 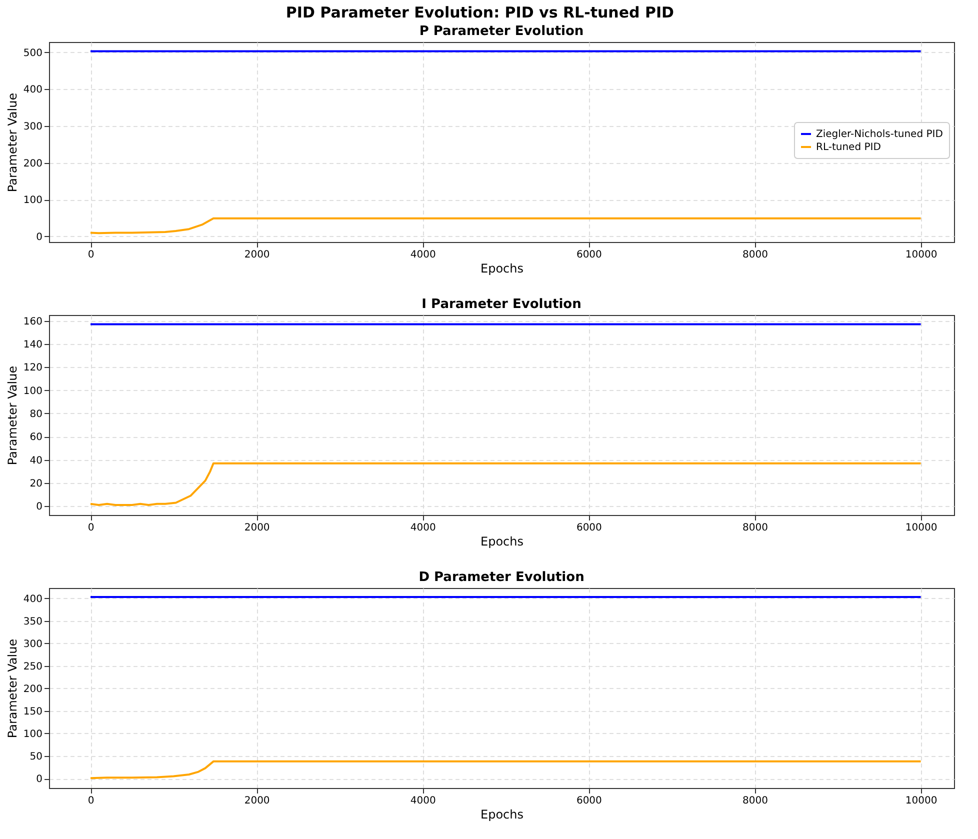 What do you see at coordinates (32, 368) in the screenshot?
I see `y-tick-label: 120` at bounding box center [32, 368].